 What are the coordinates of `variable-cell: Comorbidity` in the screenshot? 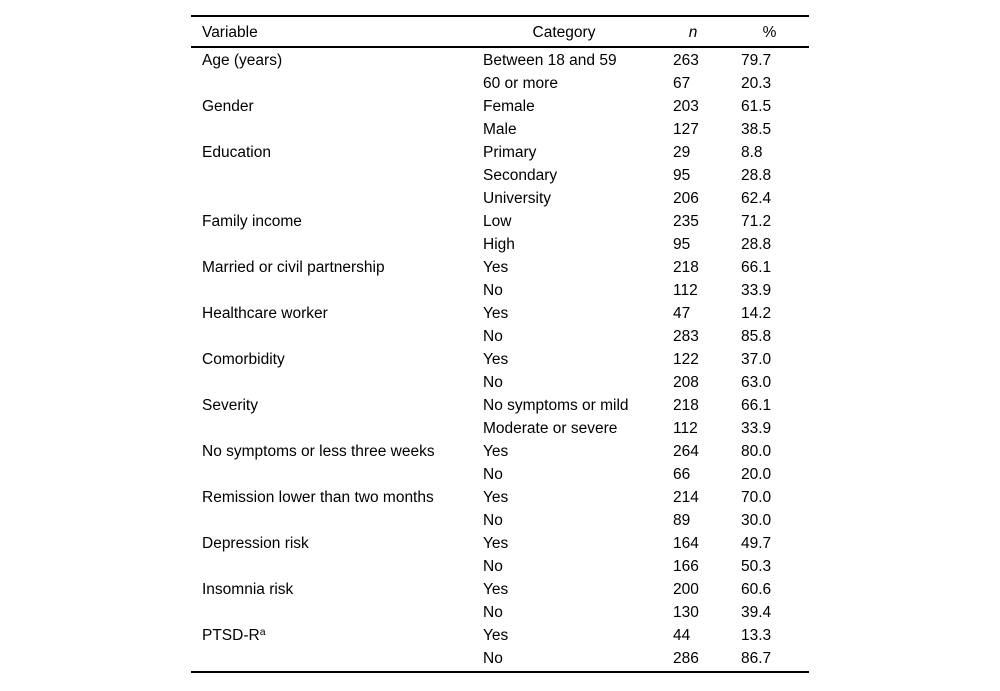 It's located at (243, 359).